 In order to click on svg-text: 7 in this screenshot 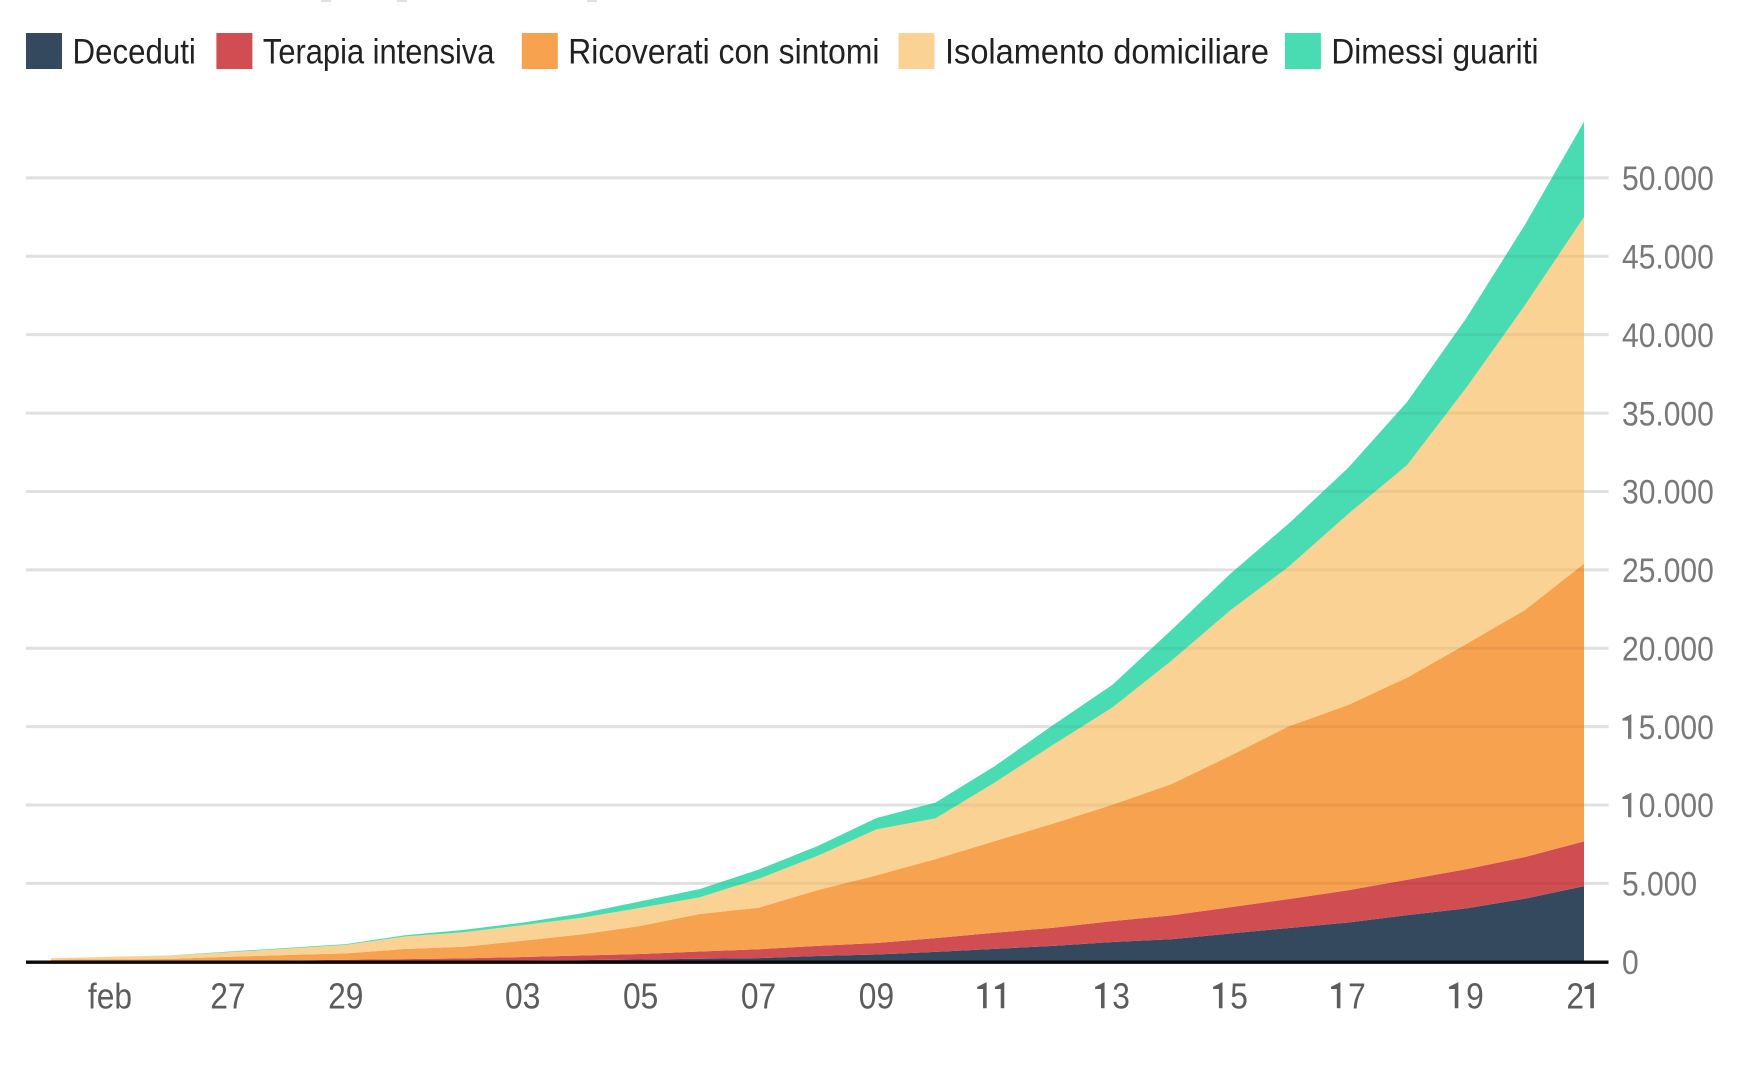, I will do `click(1357, 996)`.